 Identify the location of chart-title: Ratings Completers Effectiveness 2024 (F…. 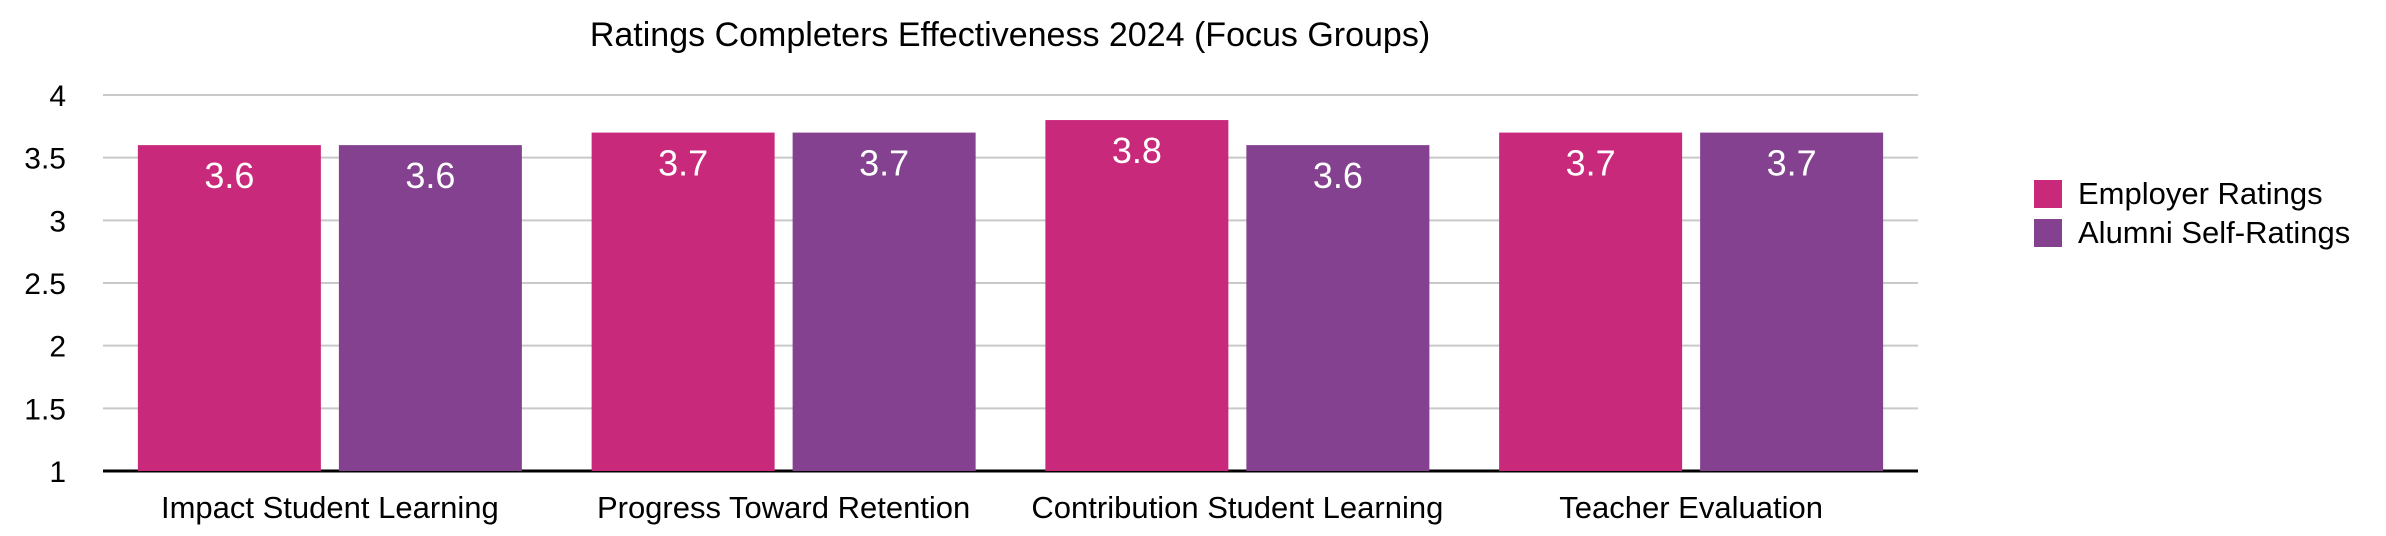
(1010, 35).